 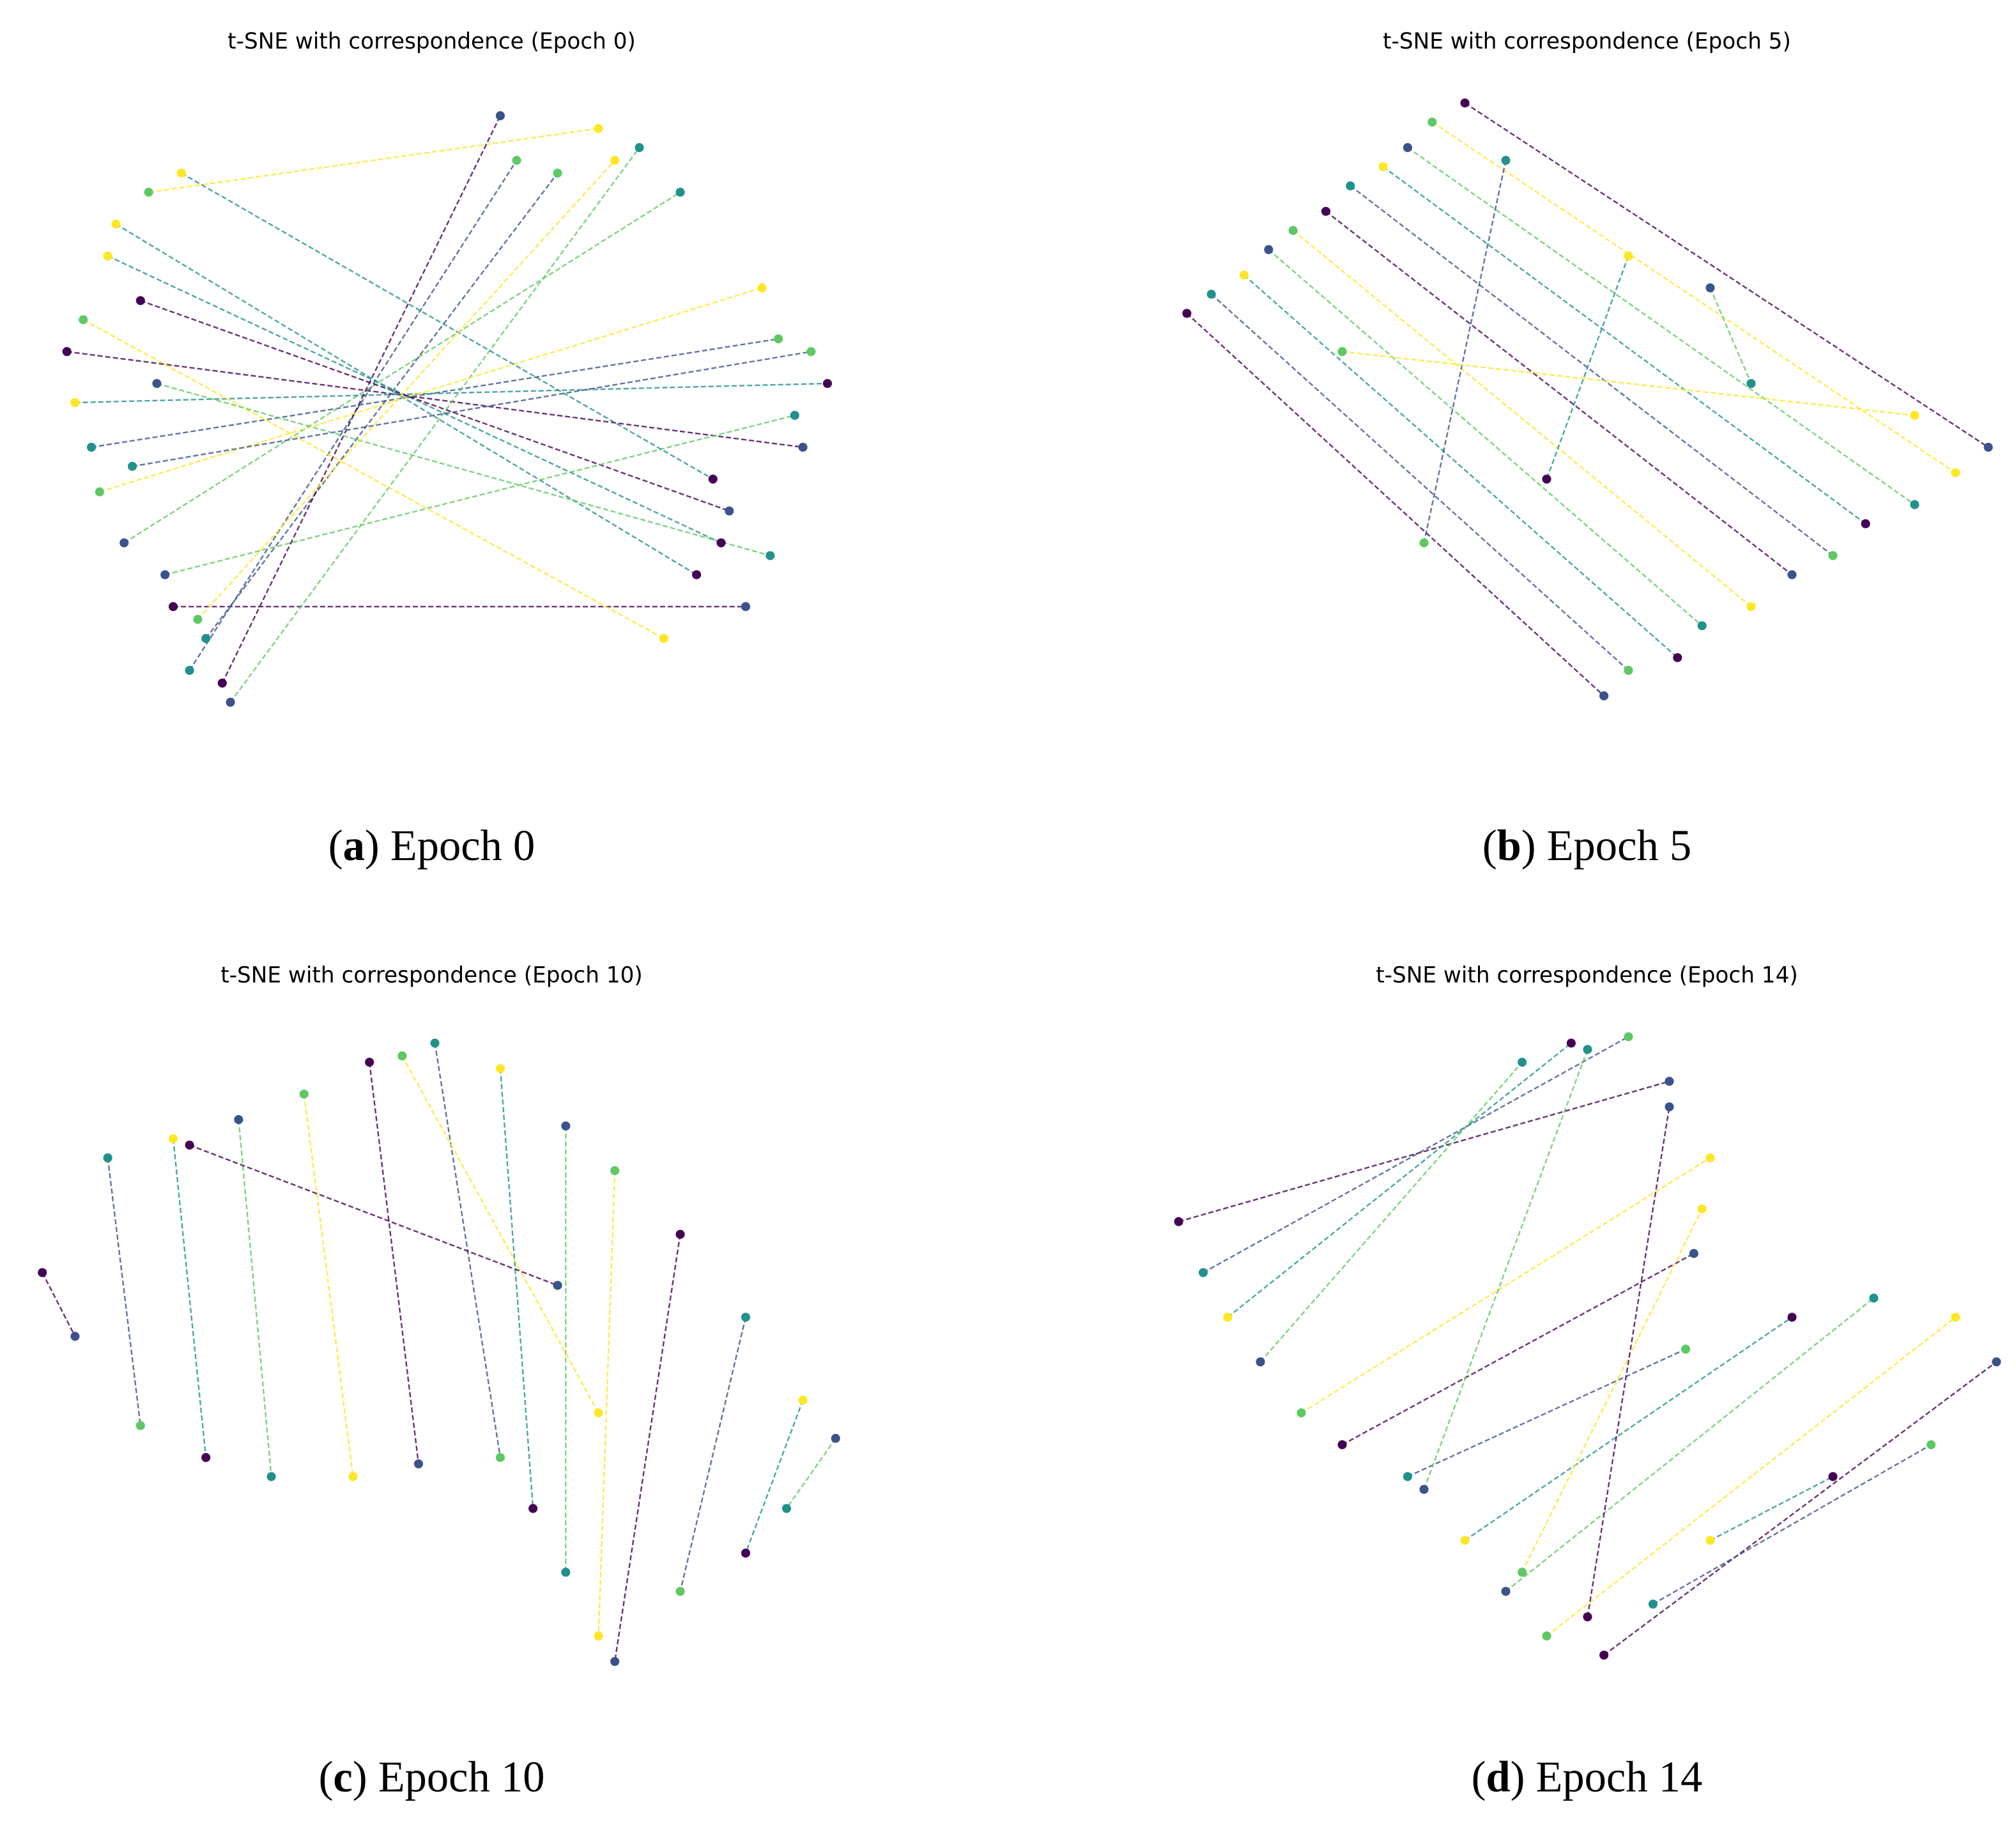 What do you see at coordinates (431, 41) in the screenshot?
I see `chart-title: t-SNE with correspondence (Epoch 0)` at bounding box center [431, 41].